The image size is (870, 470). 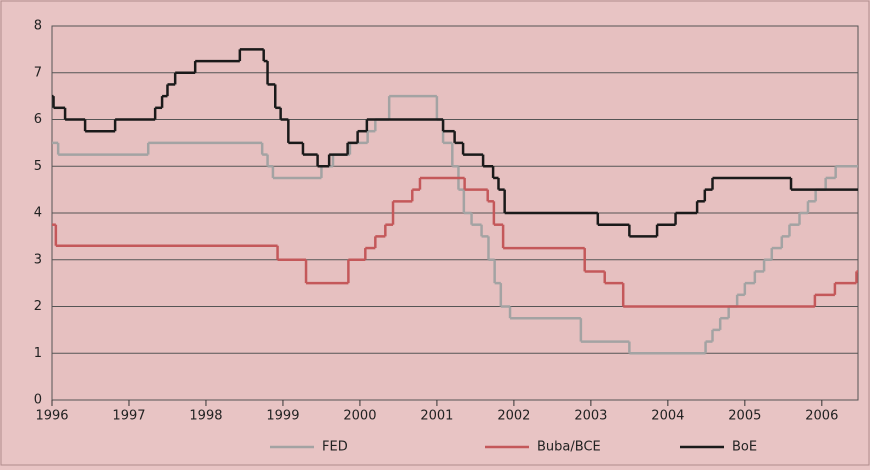 I want to click on x-tick-label: 2005, so click(x=744, y=416).